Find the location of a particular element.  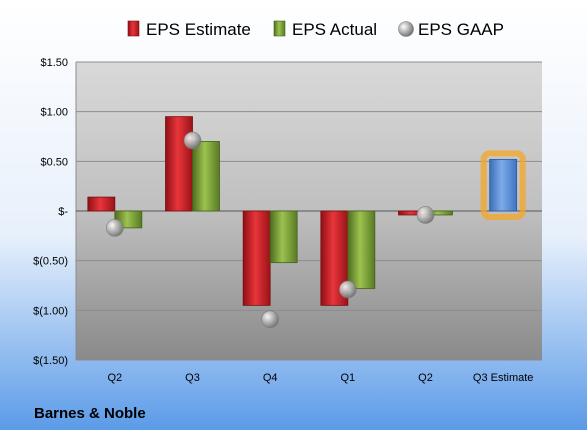

x-tick-label: Q4 is located at coordinates (270, 378).